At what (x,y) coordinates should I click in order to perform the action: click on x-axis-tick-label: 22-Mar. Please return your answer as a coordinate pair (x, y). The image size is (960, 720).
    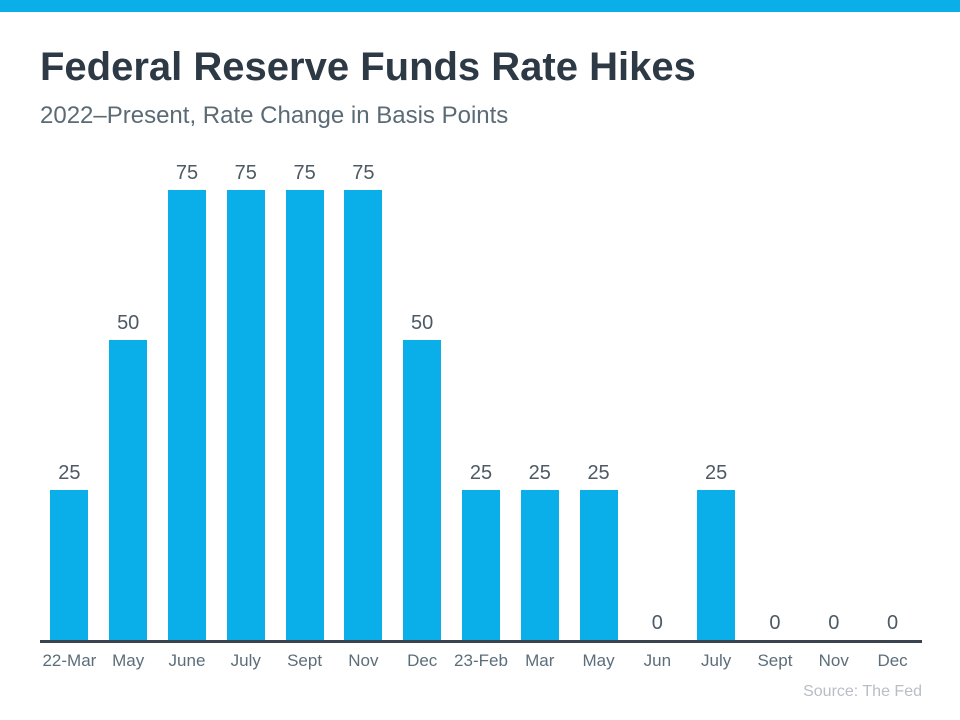
    Looking at the image, I should click on (69, 660).